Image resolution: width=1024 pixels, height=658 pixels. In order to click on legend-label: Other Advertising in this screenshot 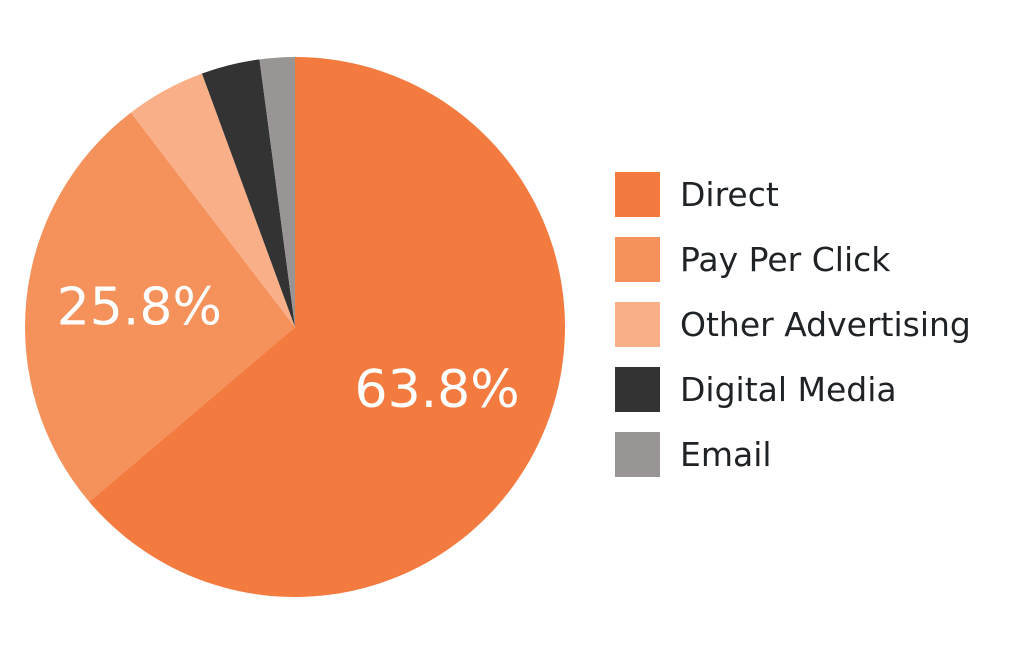, I will do `click(825, 324)`.